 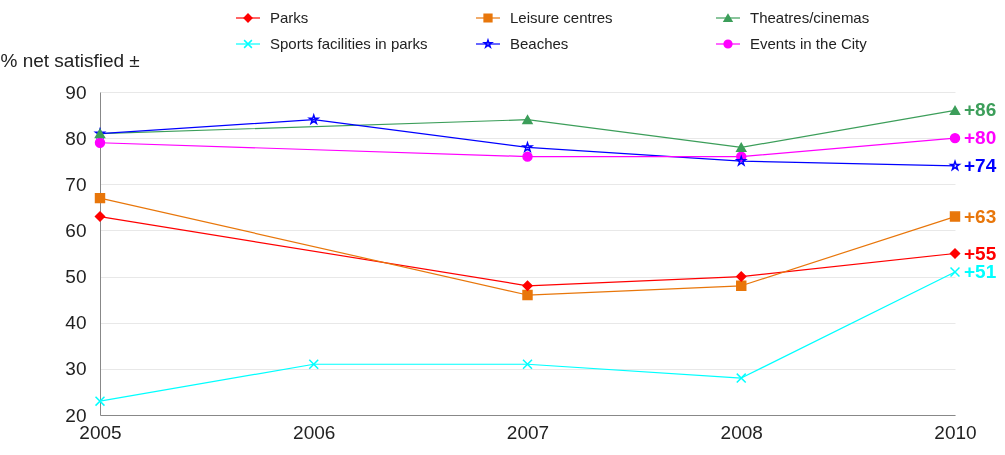 What do you see at coordinates (980, 165) in the screenshot?
I see `data-label: +74` at bounding box center [980, 165].